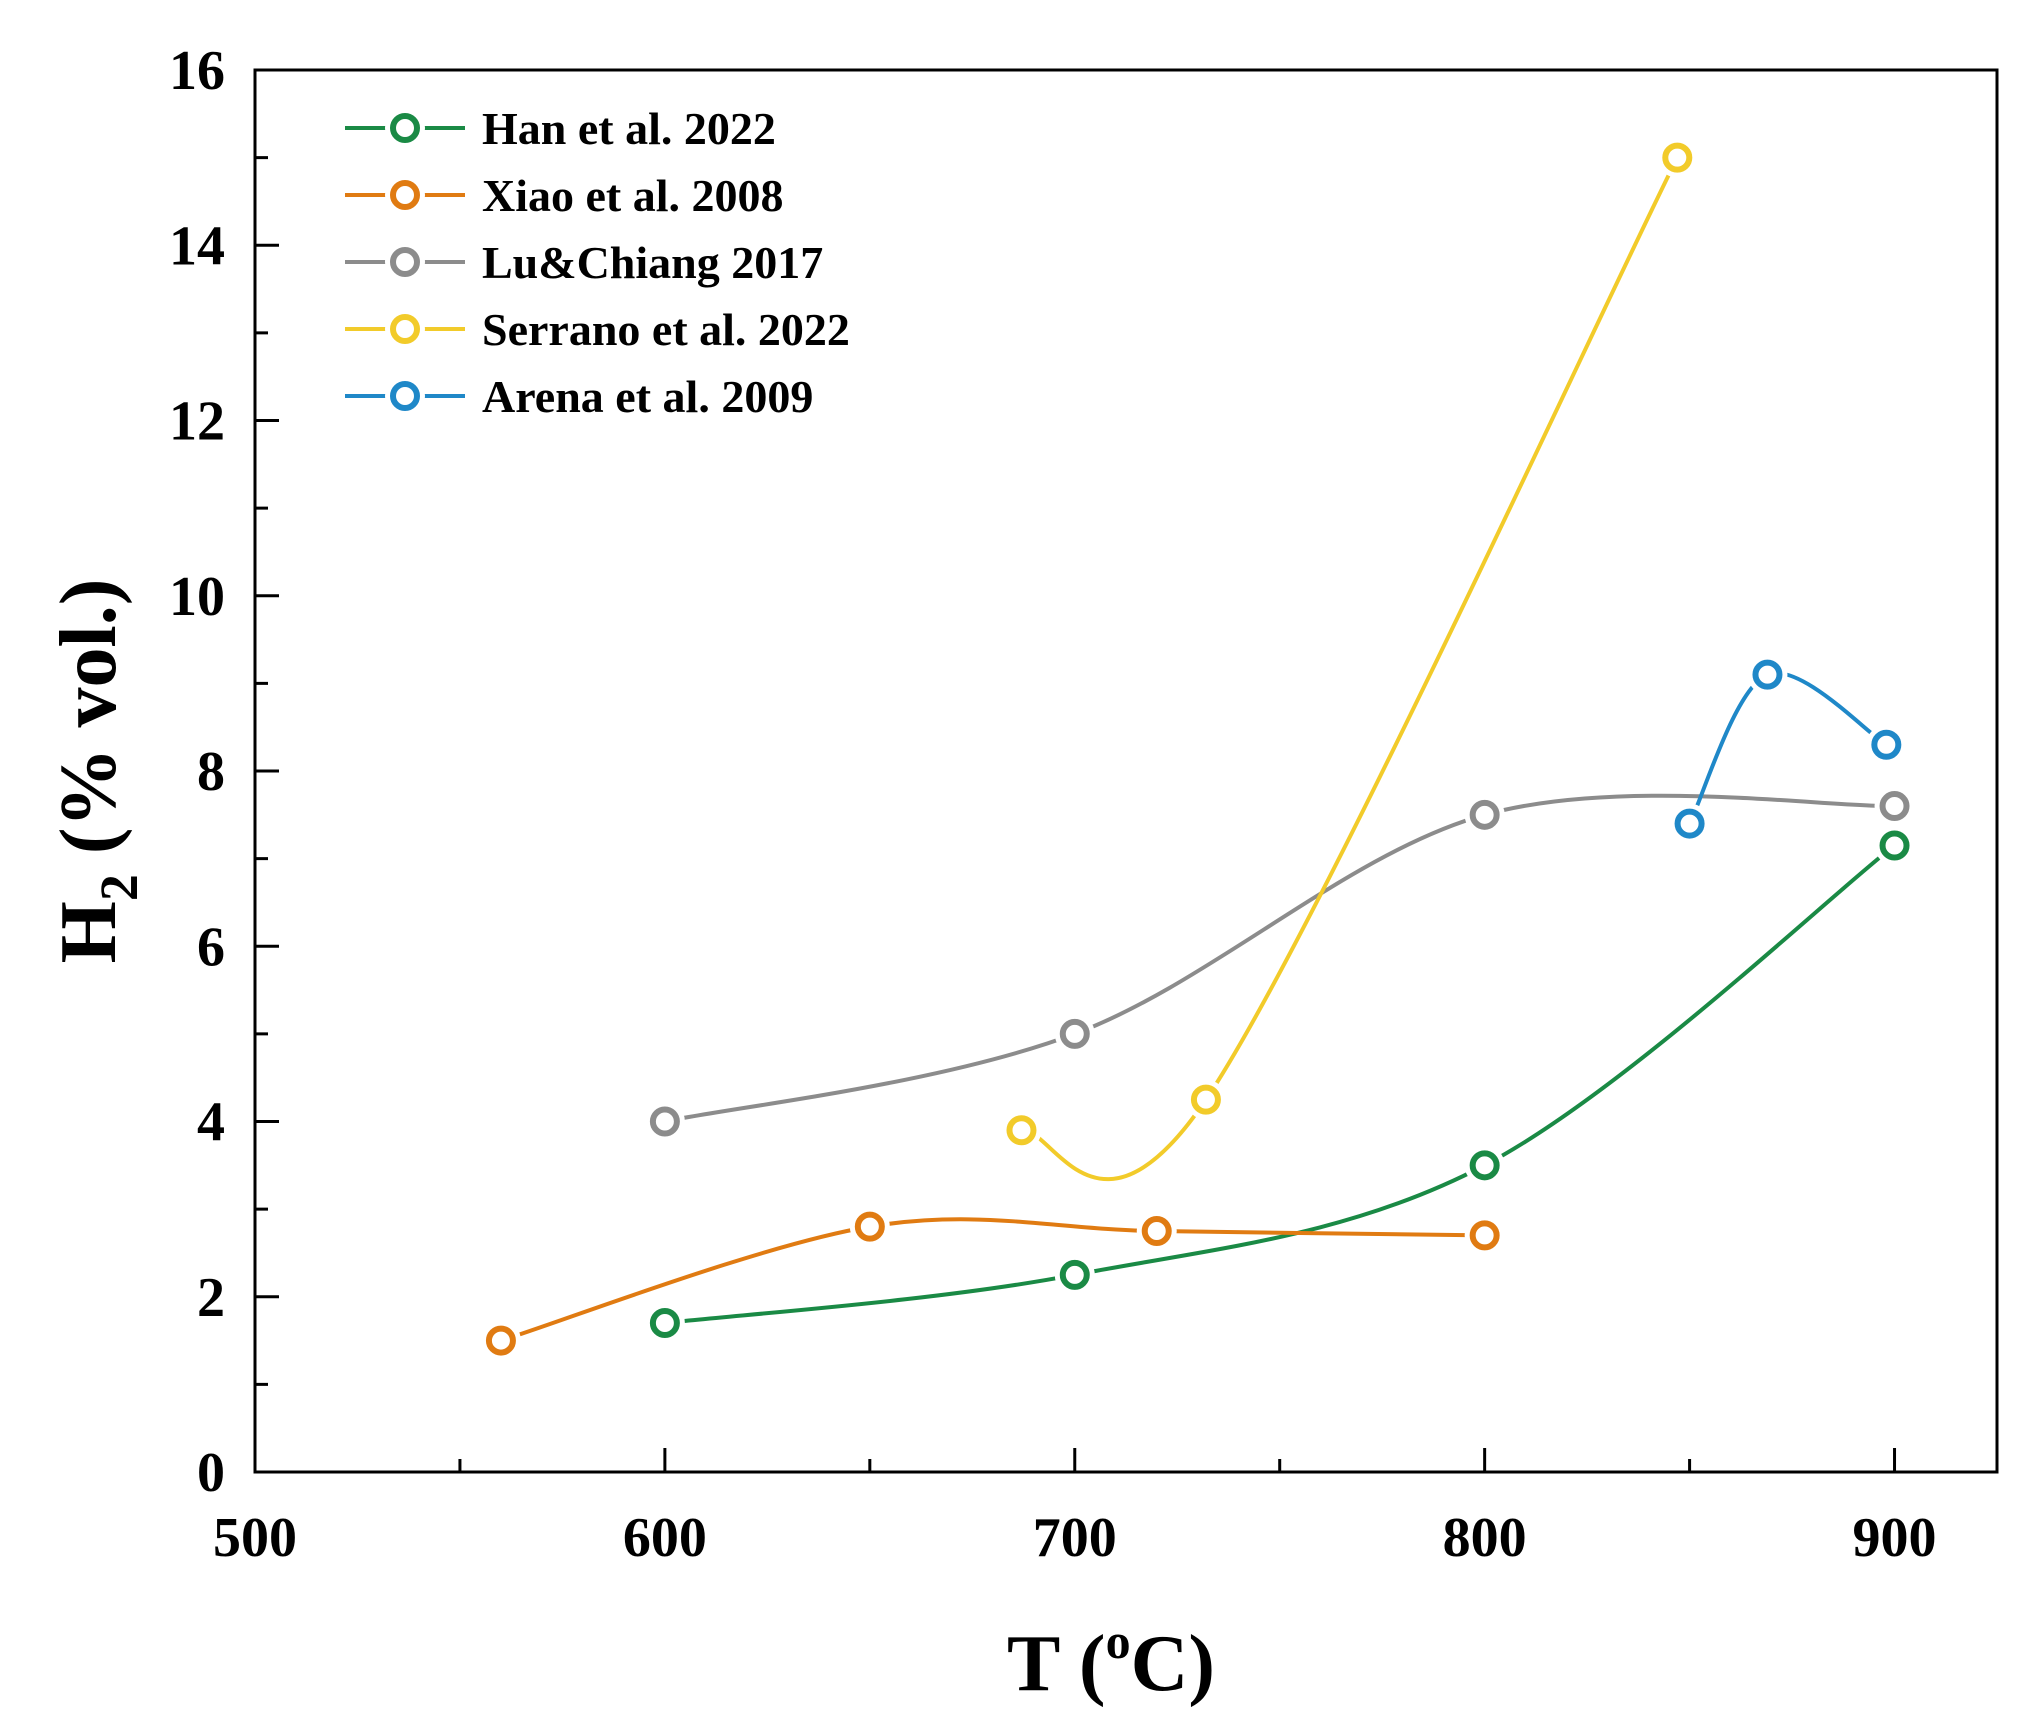 This screenshot has height=1728, width=2020. I want to click on y-tick-label: 4, so click(211, 1123).